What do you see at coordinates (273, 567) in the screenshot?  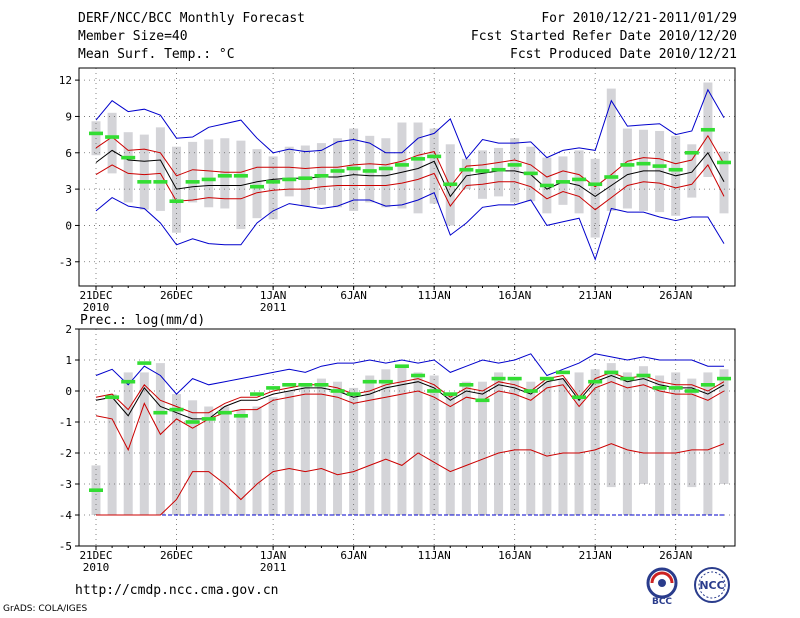 I see `prec-x-tick-year: 2011` at bounding box center [273, 567].